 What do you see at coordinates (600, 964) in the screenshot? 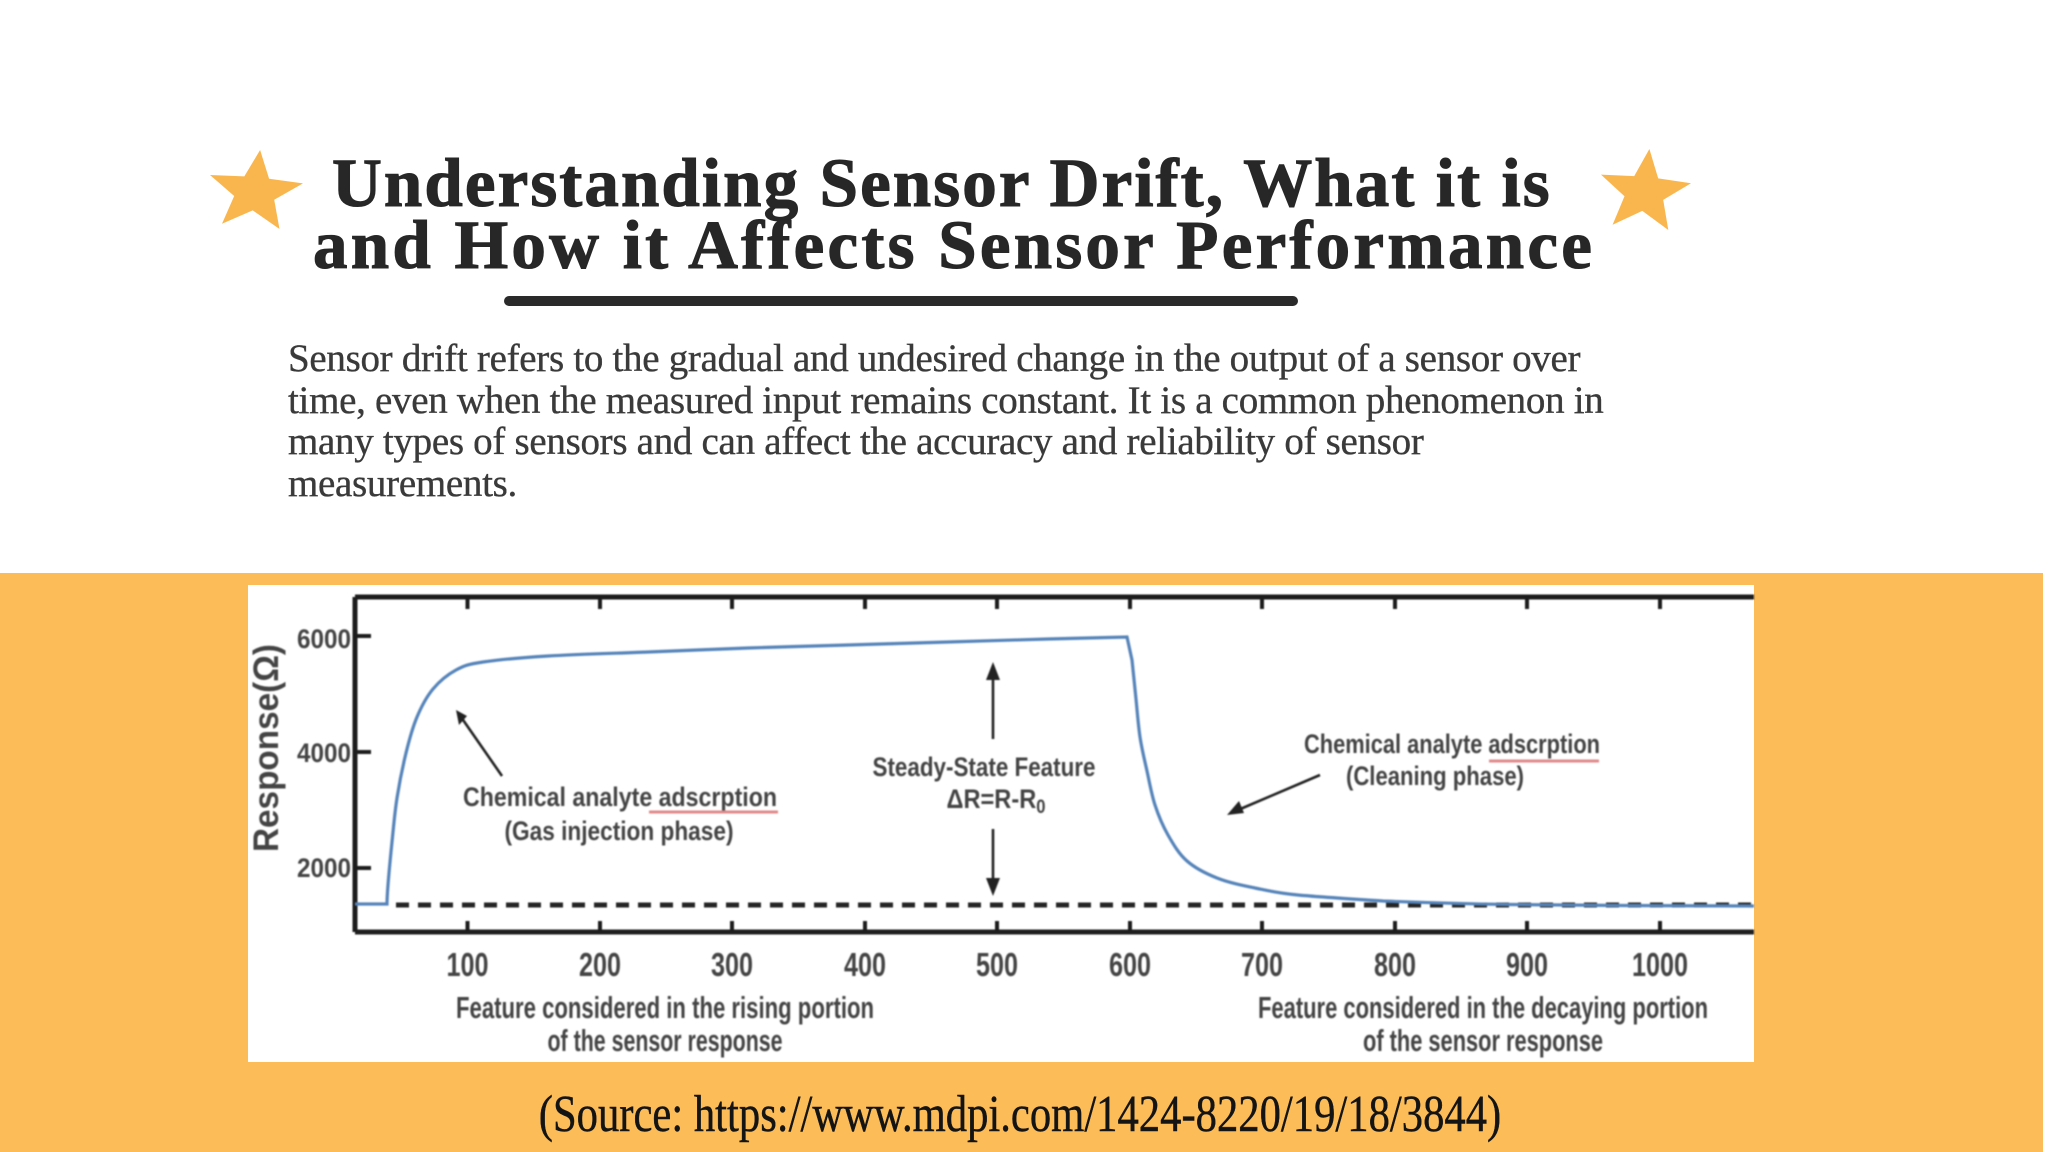
I see `svg-text: 200` at bounding box center [600, 964].